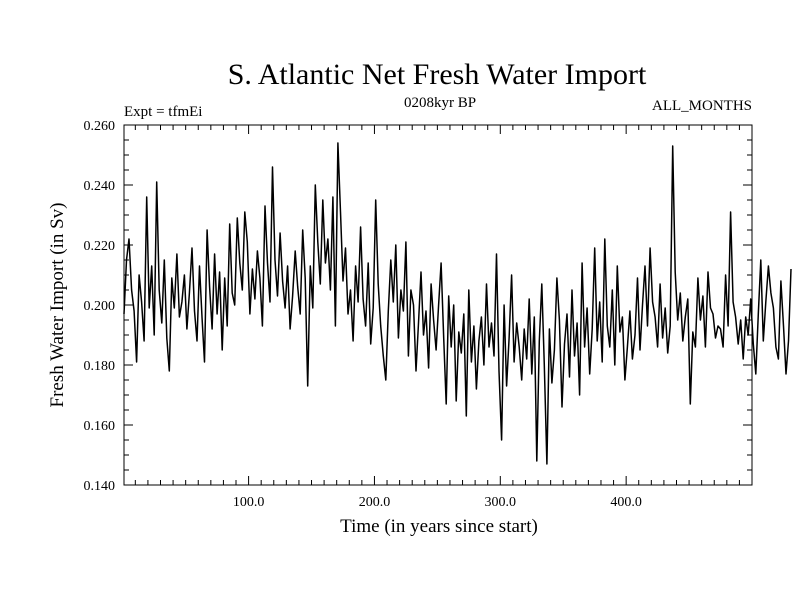  What do you see at coordinates (100, 366) in the screenshot?
I see `y-tick-label: 0.180` at bounding box center [100, 366].